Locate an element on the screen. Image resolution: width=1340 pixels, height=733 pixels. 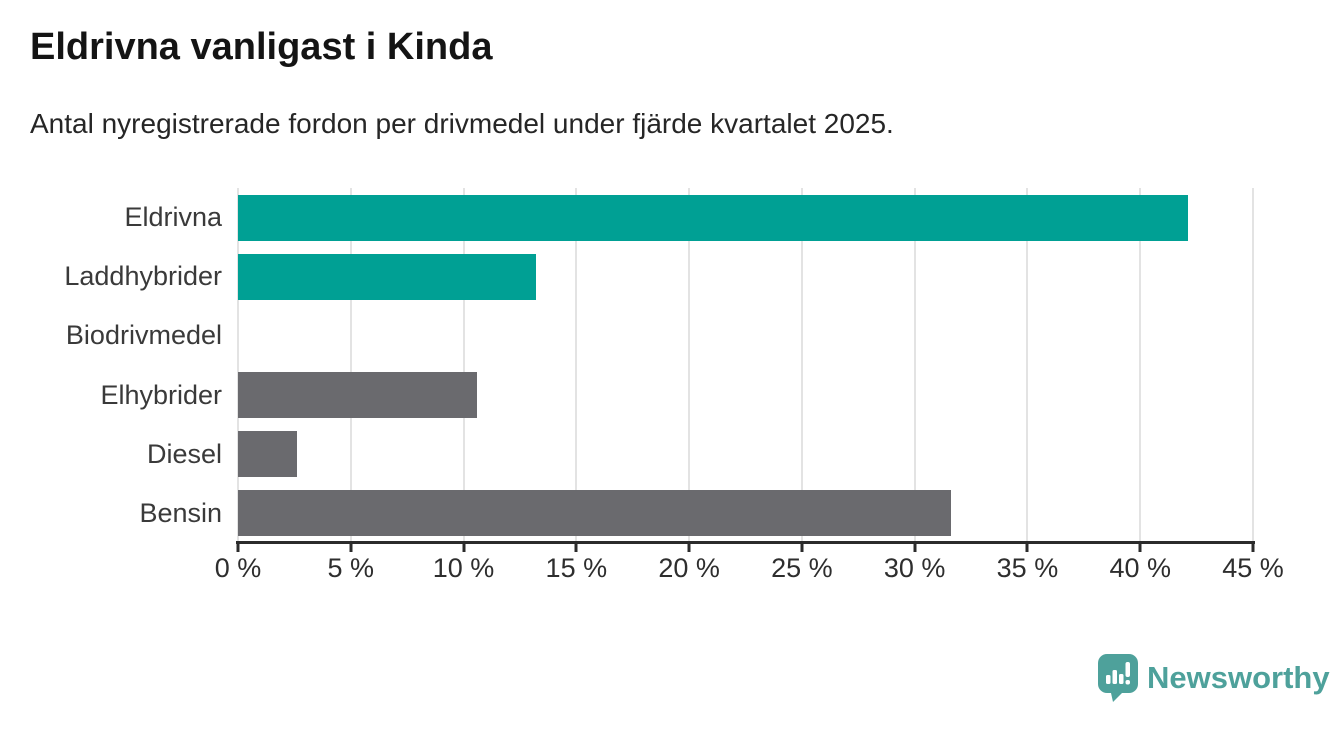
bar-eldrivna is located at coordinates (713, 217).